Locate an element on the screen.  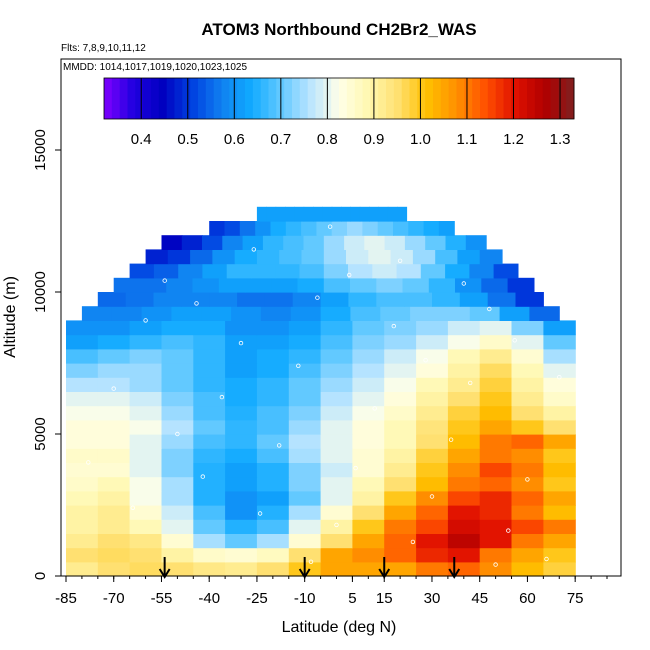
colorbar-scale is located at coordinates (339, 98).